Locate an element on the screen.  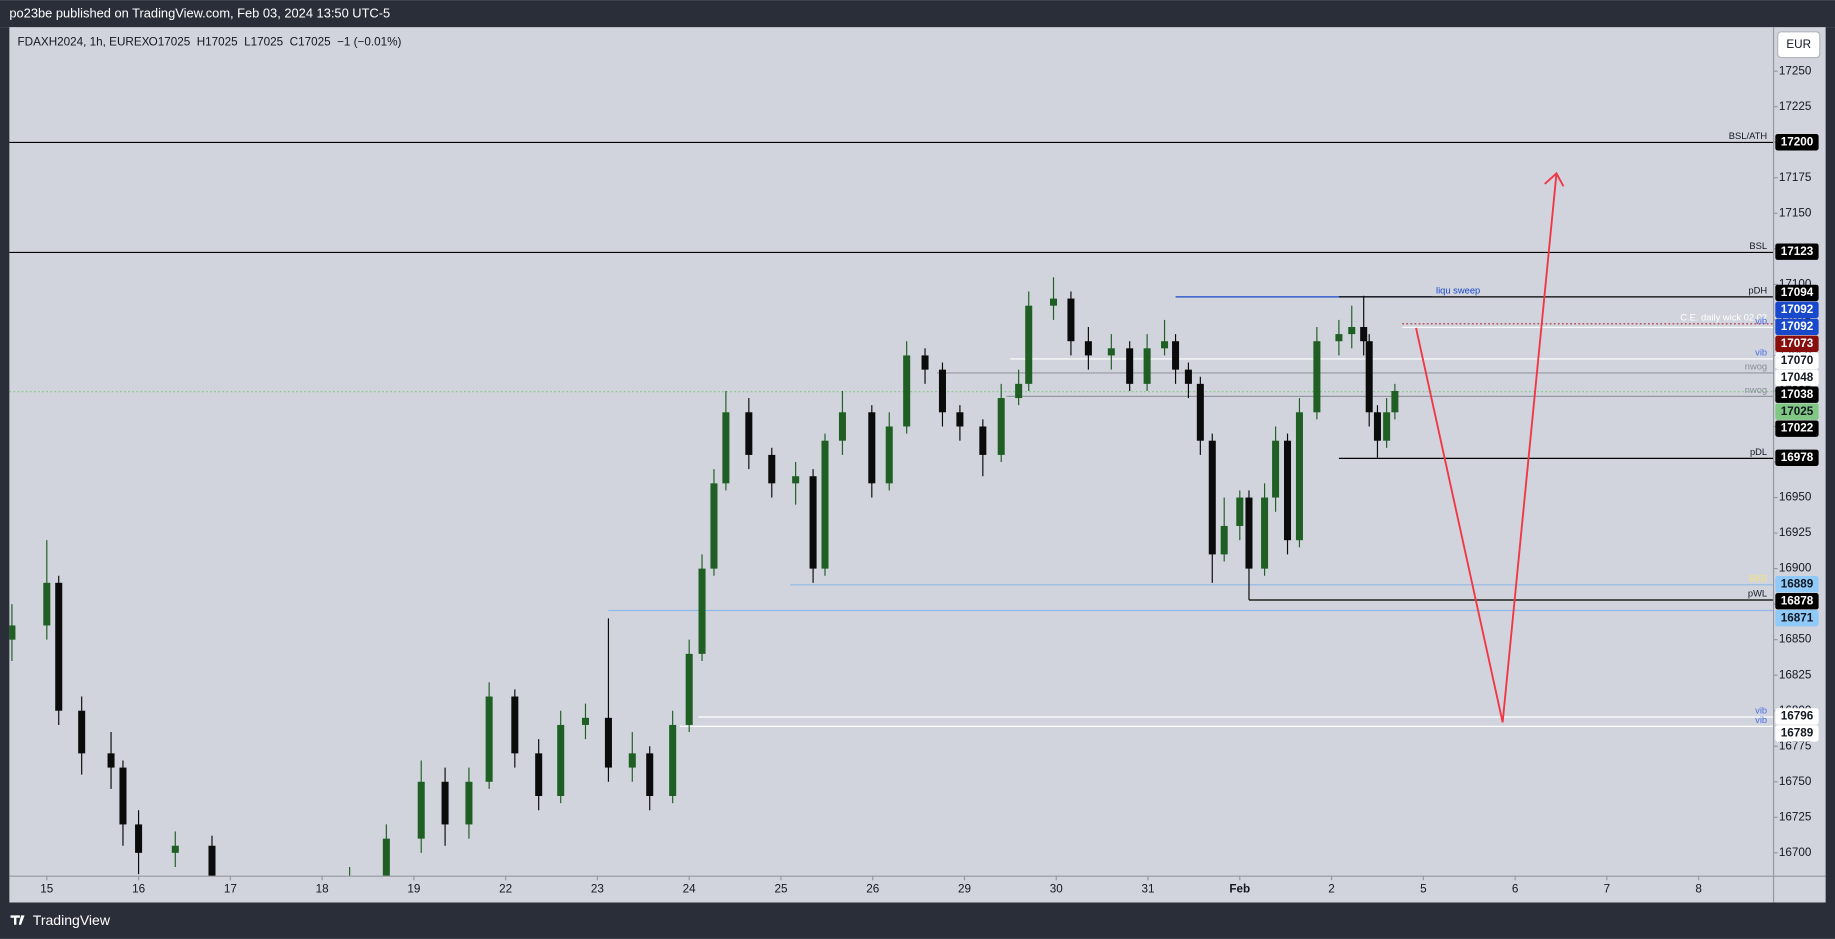
y-tick-label: 17250 is located at coordinates (1795, 70).